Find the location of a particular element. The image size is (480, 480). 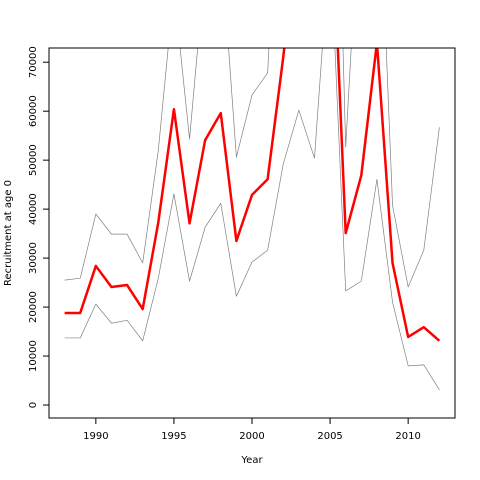

x-tick-label: 1995 is located at coordinates (173, 436).